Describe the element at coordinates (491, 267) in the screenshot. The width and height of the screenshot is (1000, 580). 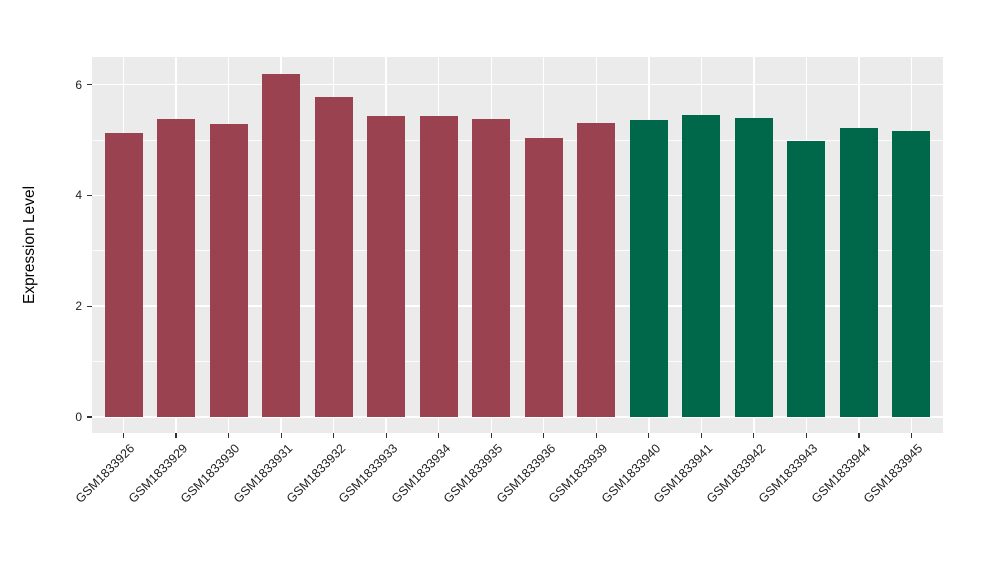
I see `bar-GSM1833935` at that location.